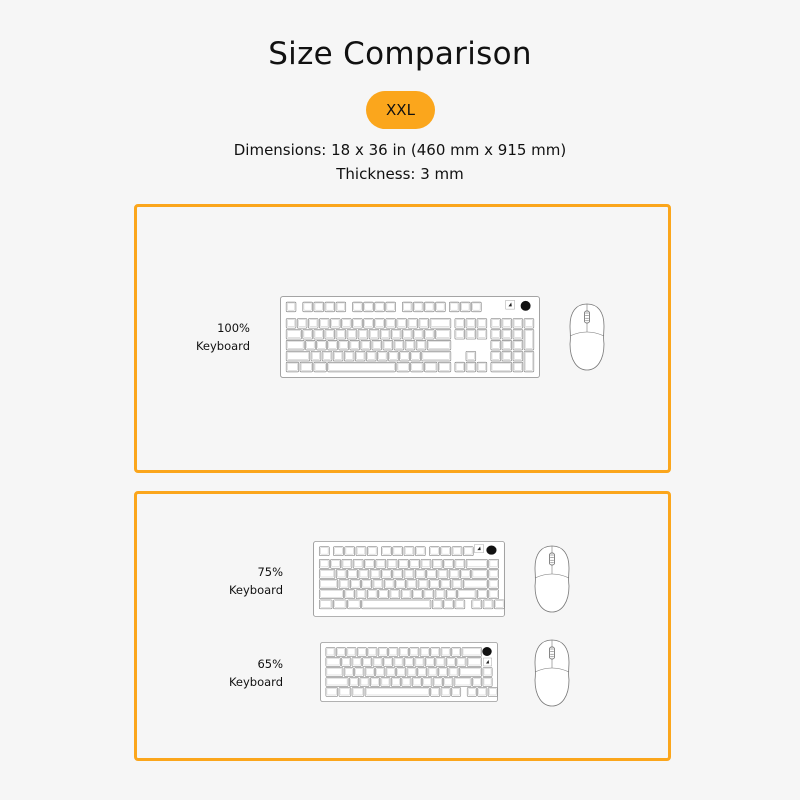 This screenshot has height=800, width=800. I want to click on mouse-body, so click(552, 579).